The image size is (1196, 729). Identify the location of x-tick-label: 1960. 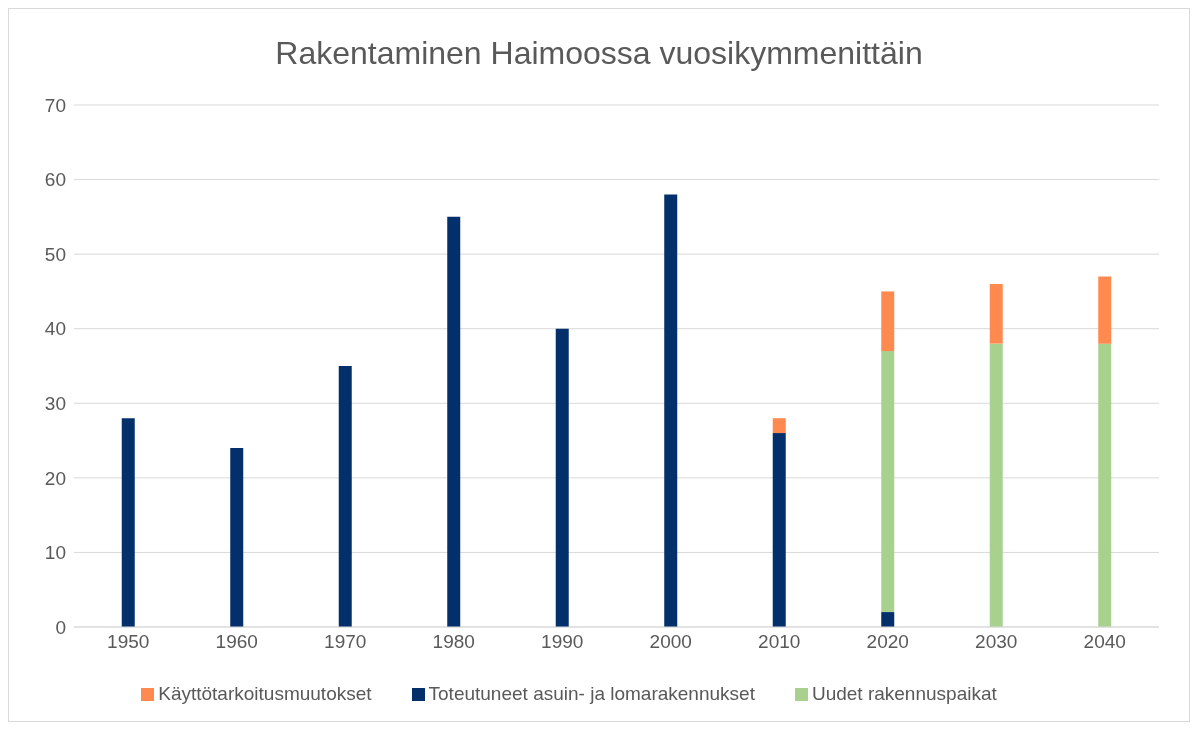
(236, 642).